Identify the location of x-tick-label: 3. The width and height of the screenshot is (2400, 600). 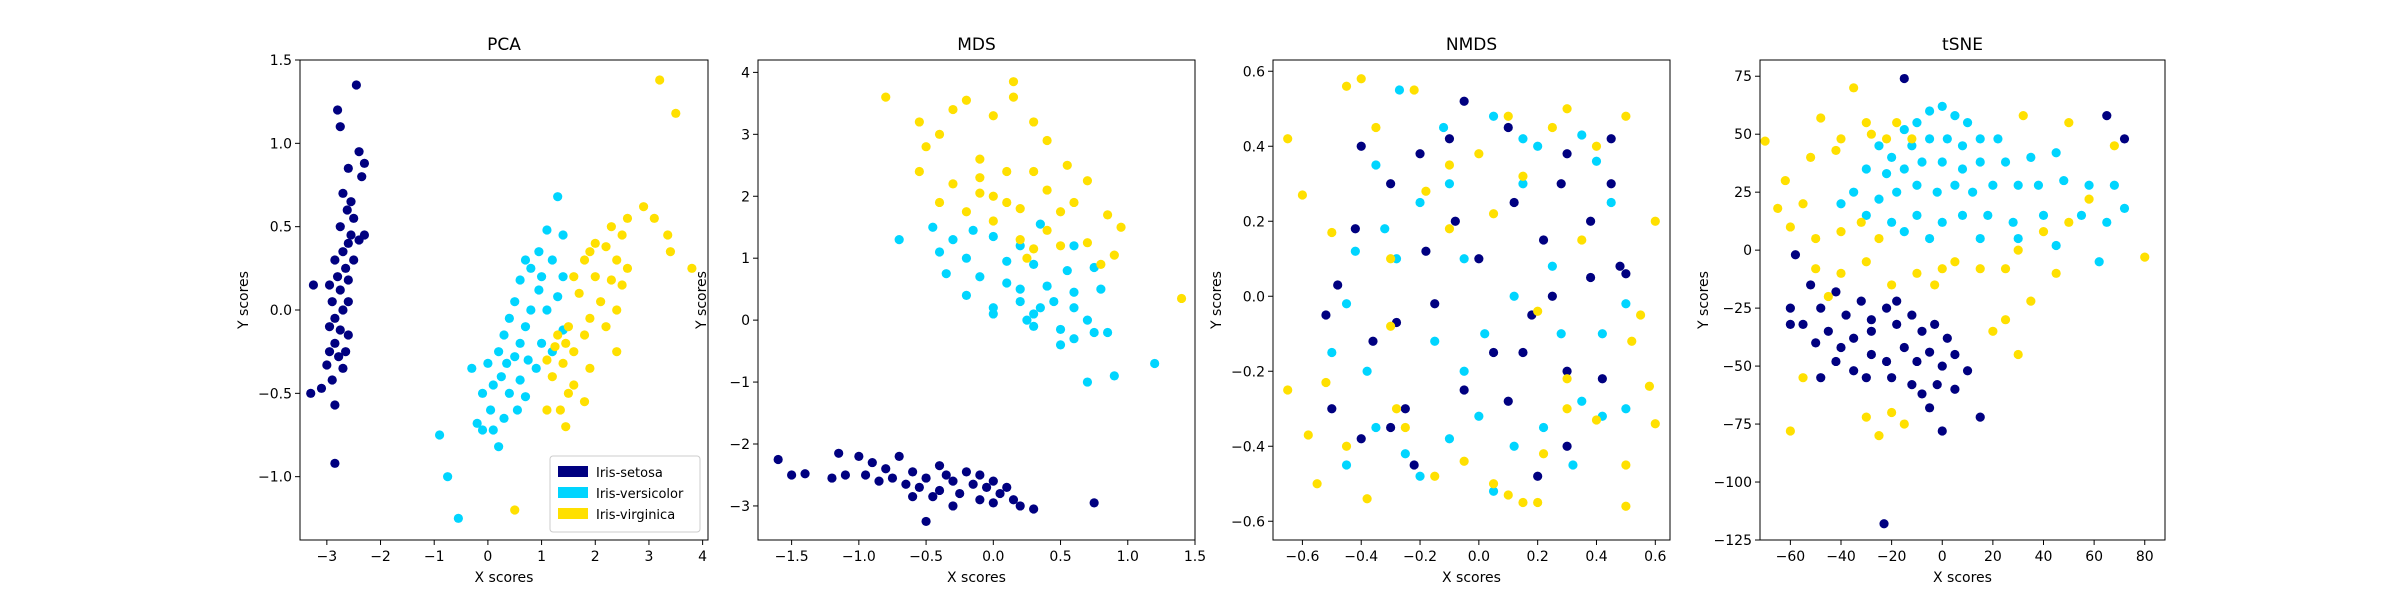
(648, 557).